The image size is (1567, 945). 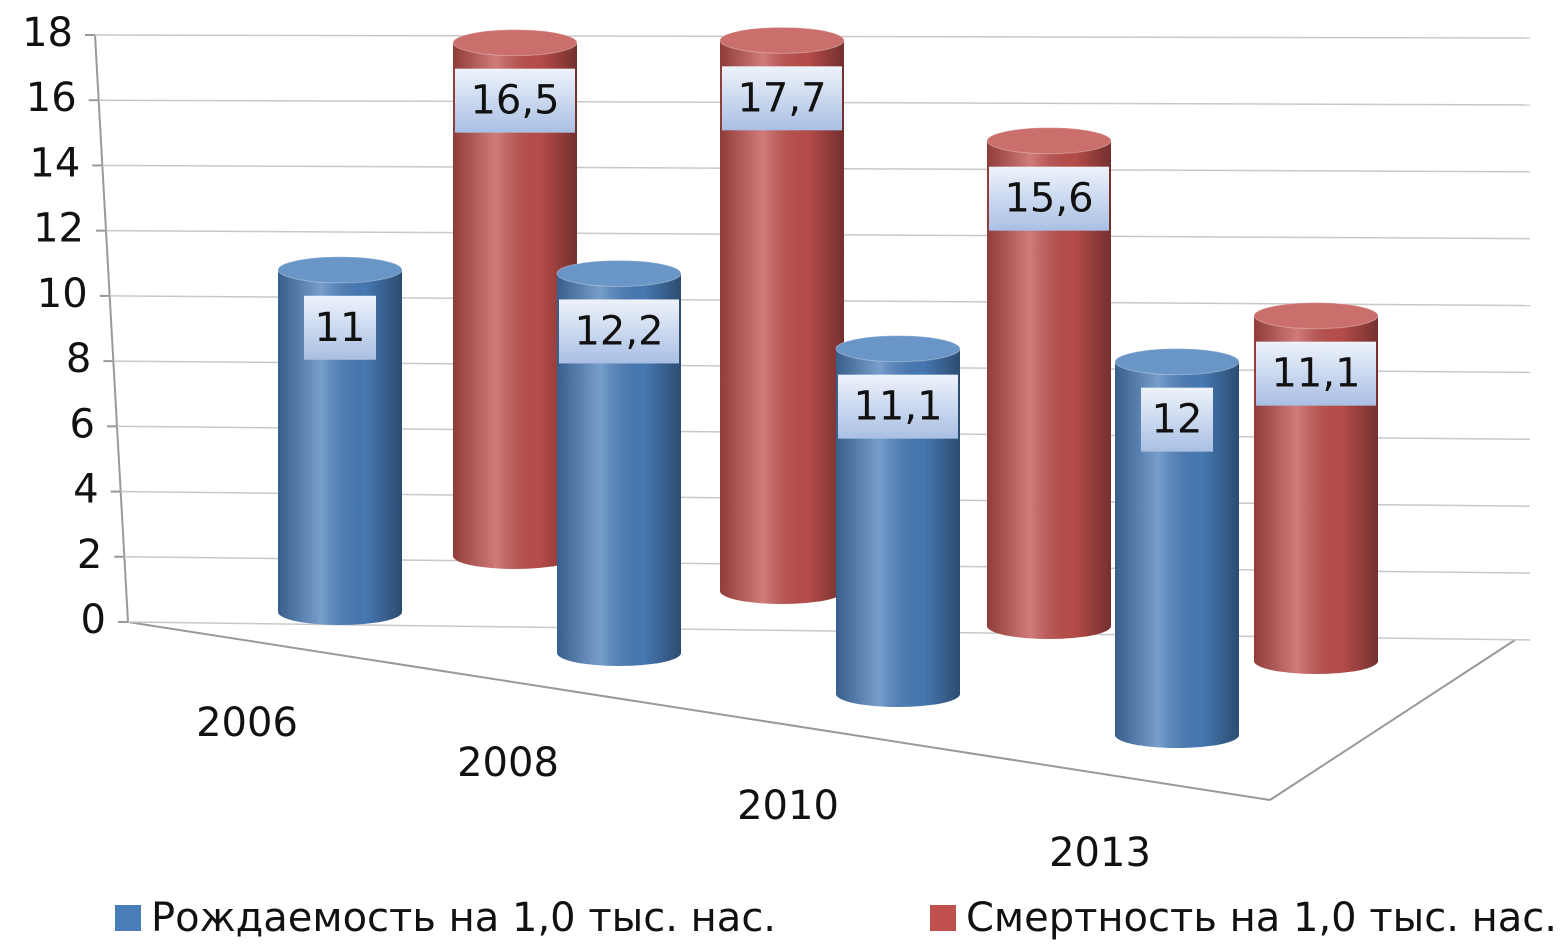 I want to click on bar-shade, so click(x=782, y=316).